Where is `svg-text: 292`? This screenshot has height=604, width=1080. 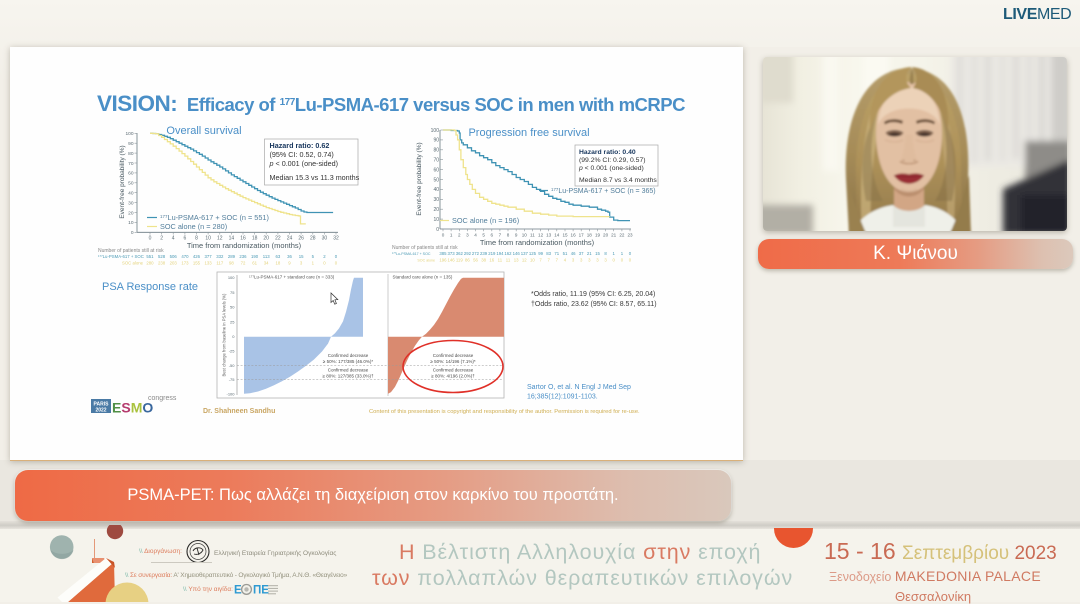 svg-text: 292 is located at coordinates (468, 253).